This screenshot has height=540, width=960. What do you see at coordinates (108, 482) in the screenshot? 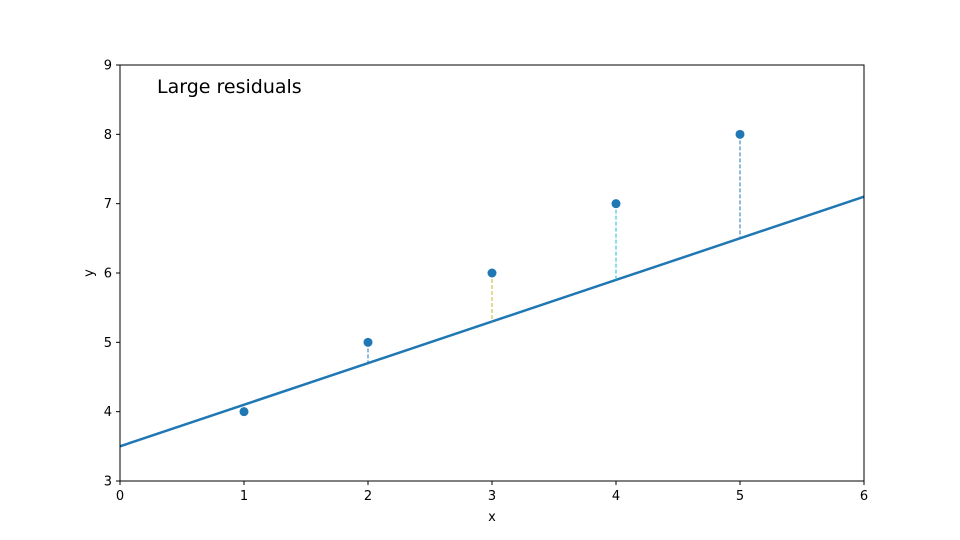
I see `y-tick-label: 3` at bounding box center [108, 482].